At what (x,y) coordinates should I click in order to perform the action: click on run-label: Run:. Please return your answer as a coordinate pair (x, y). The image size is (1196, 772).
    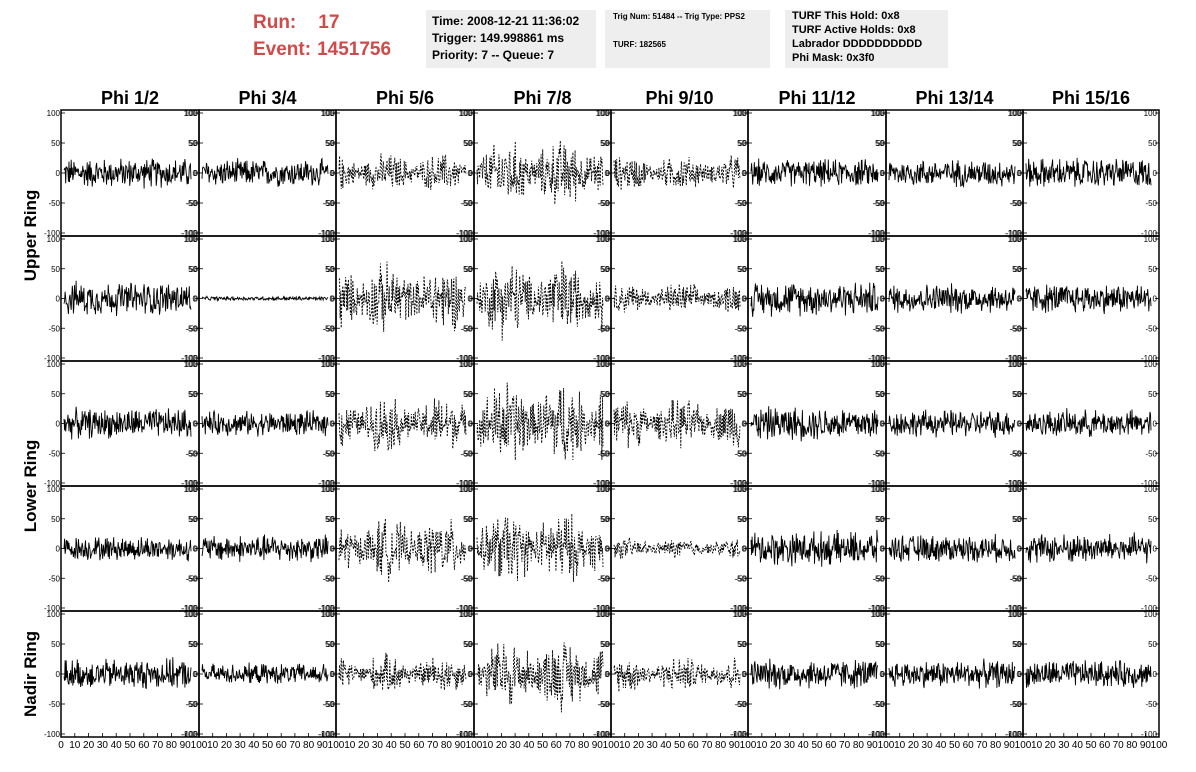
    Looking at the image, I should click on (275, 22).